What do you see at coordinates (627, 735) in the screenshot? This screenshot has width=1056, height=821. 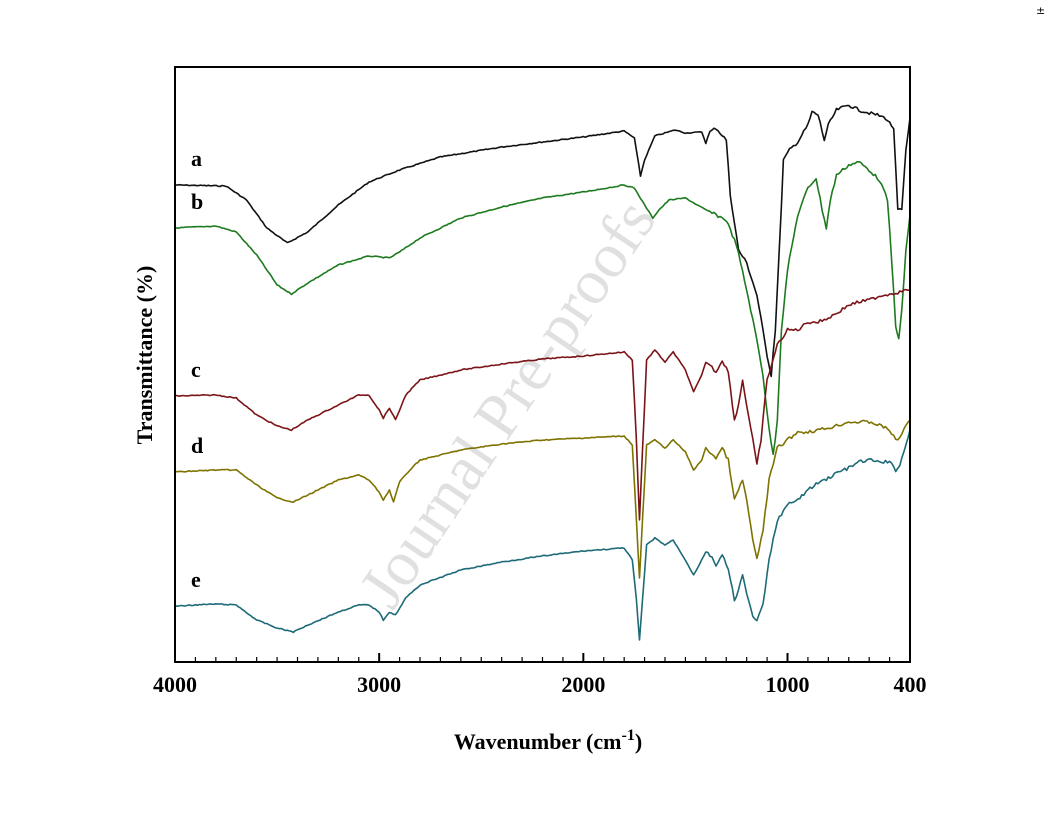 I see `x-axis-label-superscript: -1` at bounding box center [627, 735].